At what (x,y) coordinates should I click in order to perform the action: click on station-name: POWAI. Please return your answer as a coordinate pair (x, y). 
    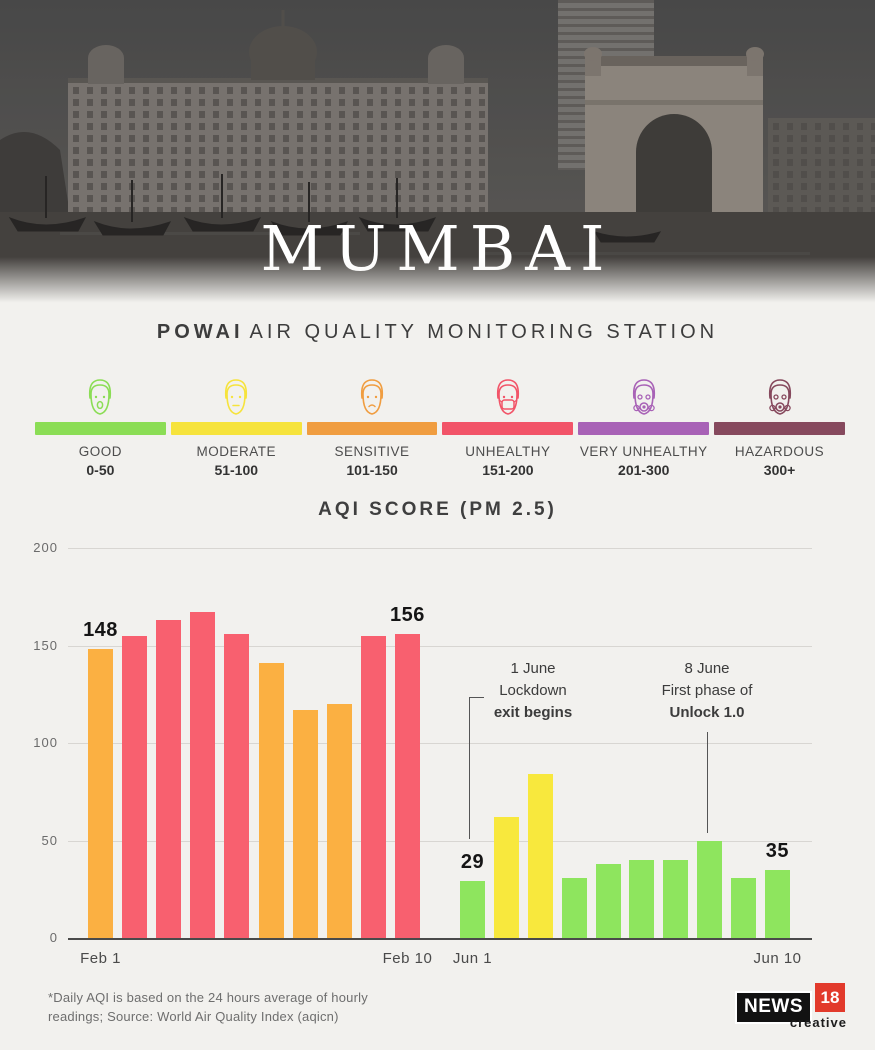
    Looking at the image, I should click on (200, 332).